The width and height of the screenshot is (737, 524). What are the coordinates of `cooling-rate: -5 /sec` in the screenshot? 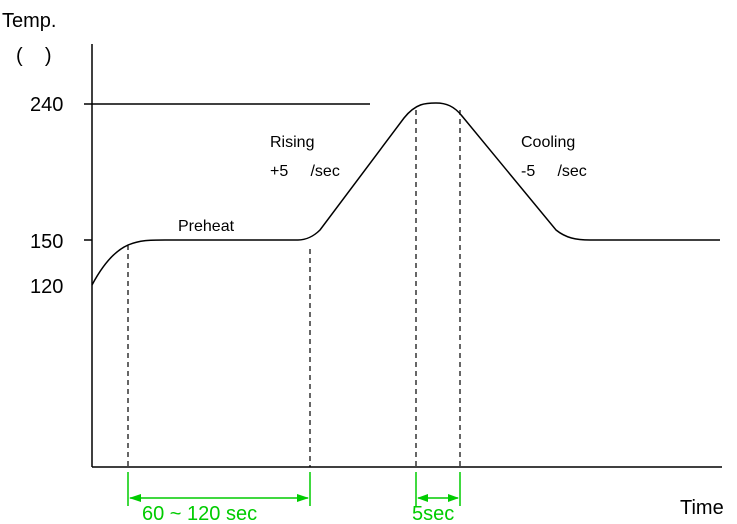 It's located at (554, 171).